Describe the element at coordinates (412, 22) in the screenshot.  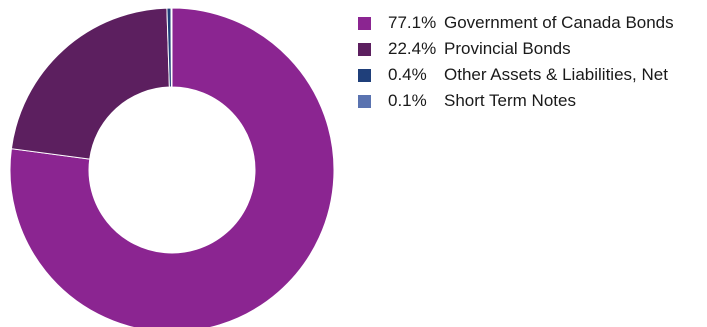
I see `legend-percent: 77.1%` at that location.